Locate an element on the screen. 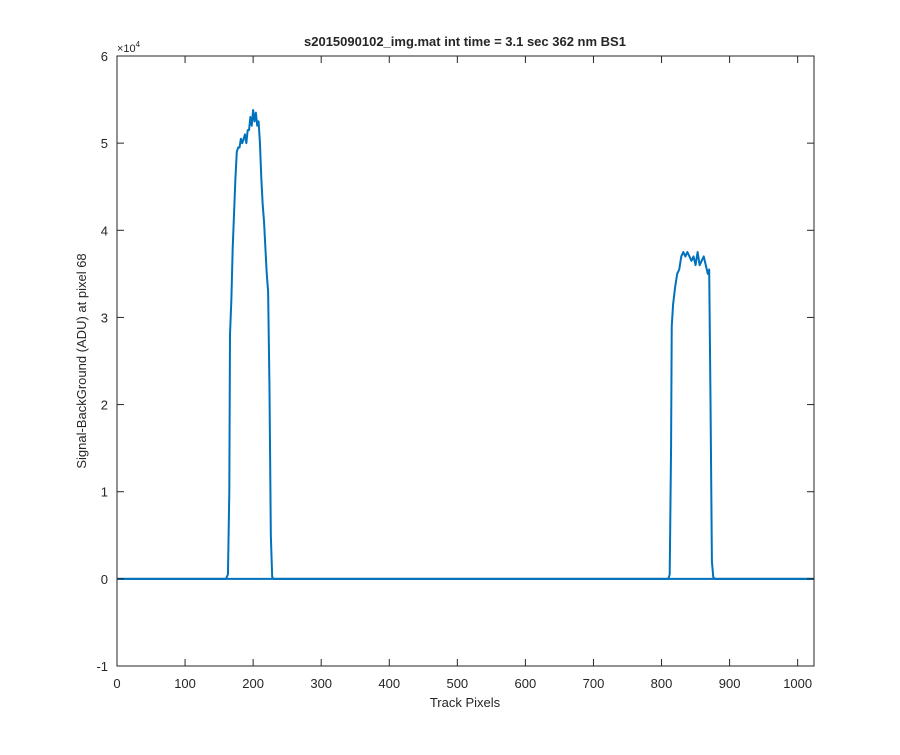 This screenshot has width=900, height=755. x-tick-label: 0 is located at coordinates (116, 683).